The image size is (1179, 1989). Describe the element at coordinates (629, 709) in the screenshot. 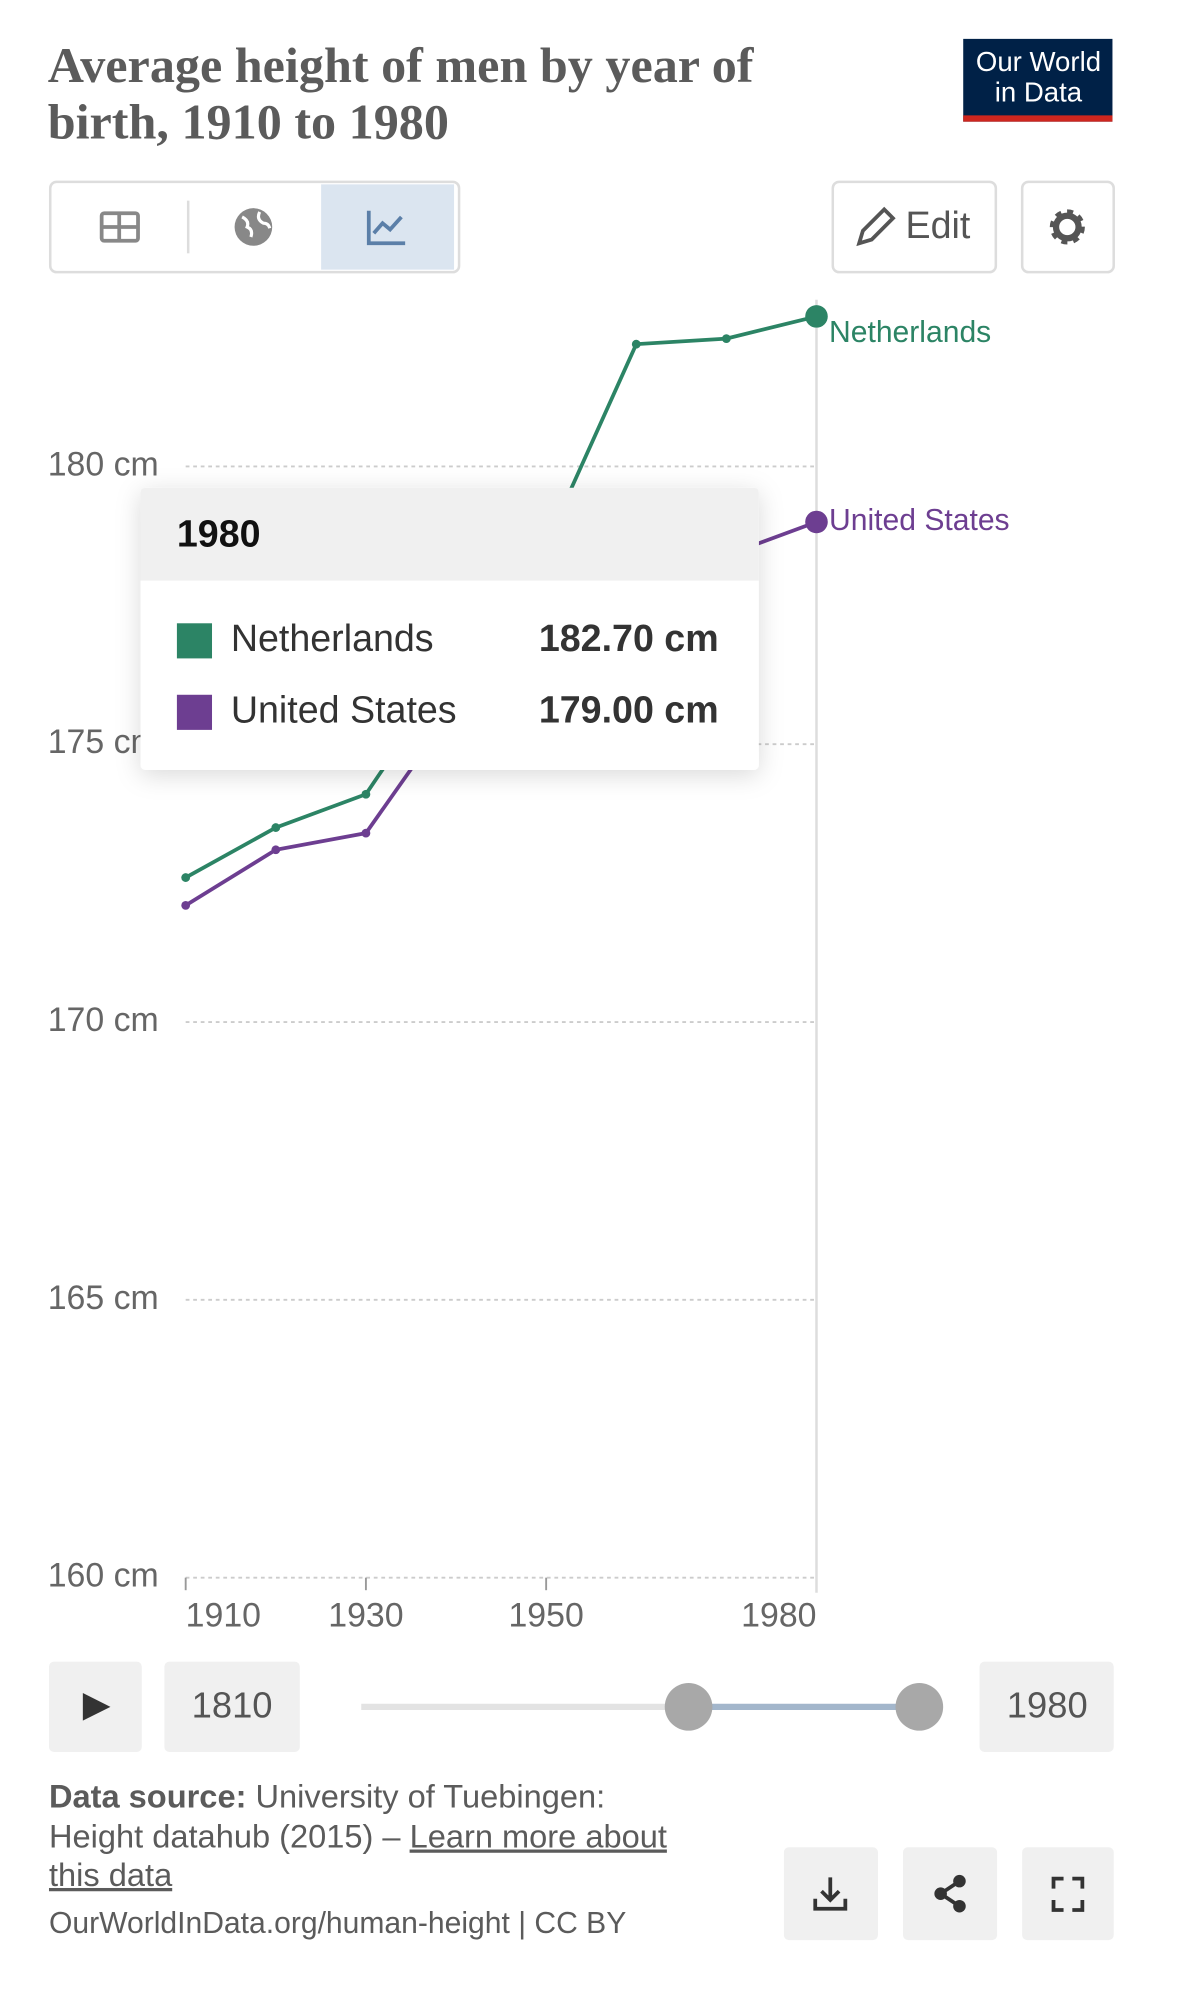

I see `tooltip-value: 179.00 cm` at that location.